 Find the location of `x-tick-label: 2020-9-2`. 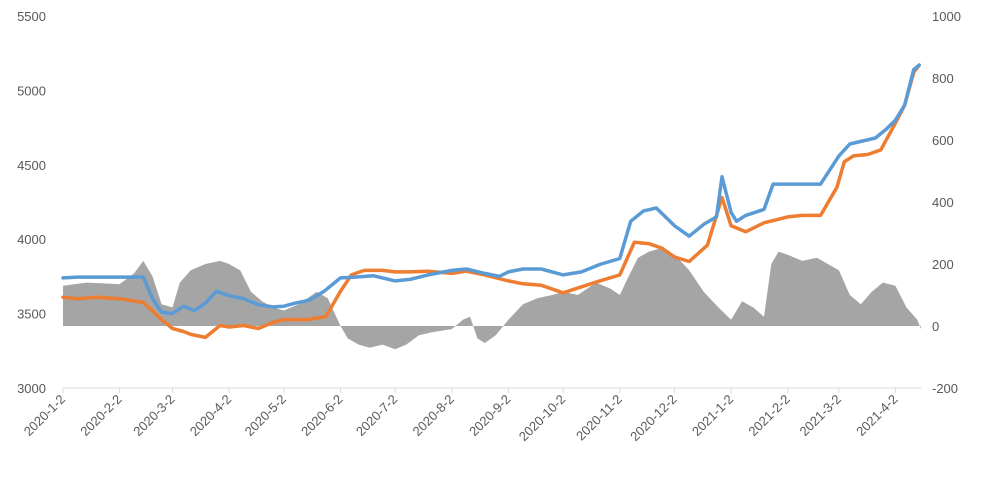

x-tick-label: 2020-9-2 is located at coordinates (489, 415).